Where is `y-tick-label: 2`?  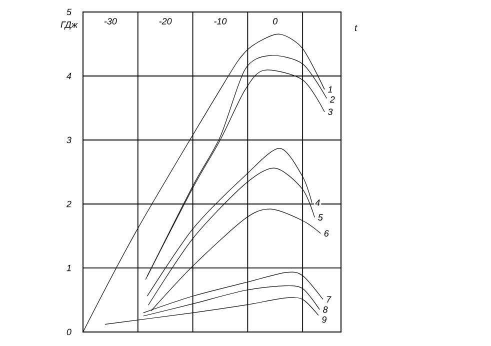 y-tick-label: 2 is located at coordinates (69, 204).